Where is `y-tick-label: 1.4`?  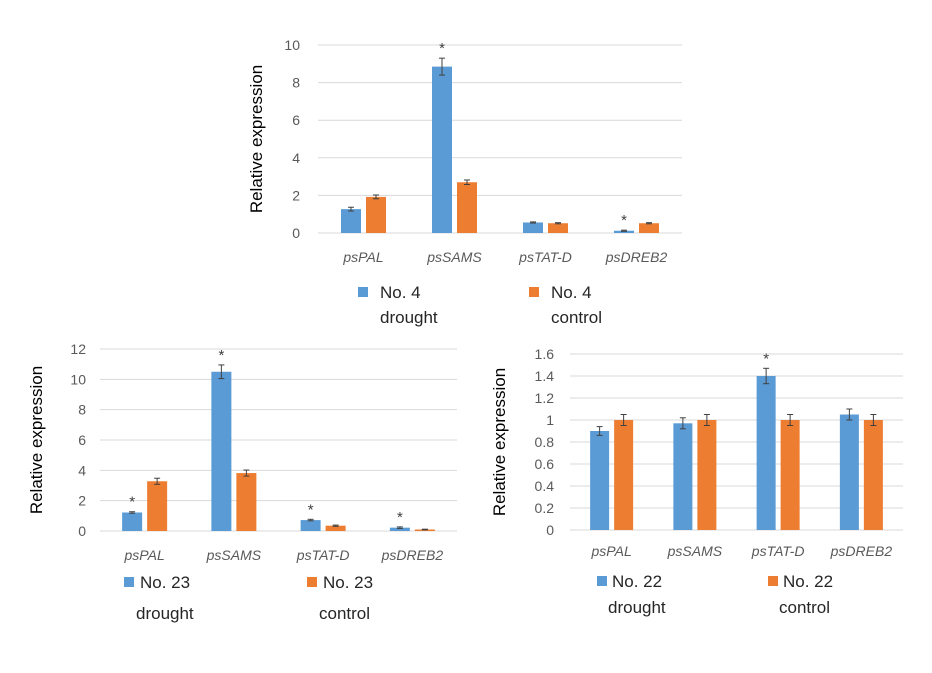
y-tick-label: 1.4 is located at coordinates (545, 376).